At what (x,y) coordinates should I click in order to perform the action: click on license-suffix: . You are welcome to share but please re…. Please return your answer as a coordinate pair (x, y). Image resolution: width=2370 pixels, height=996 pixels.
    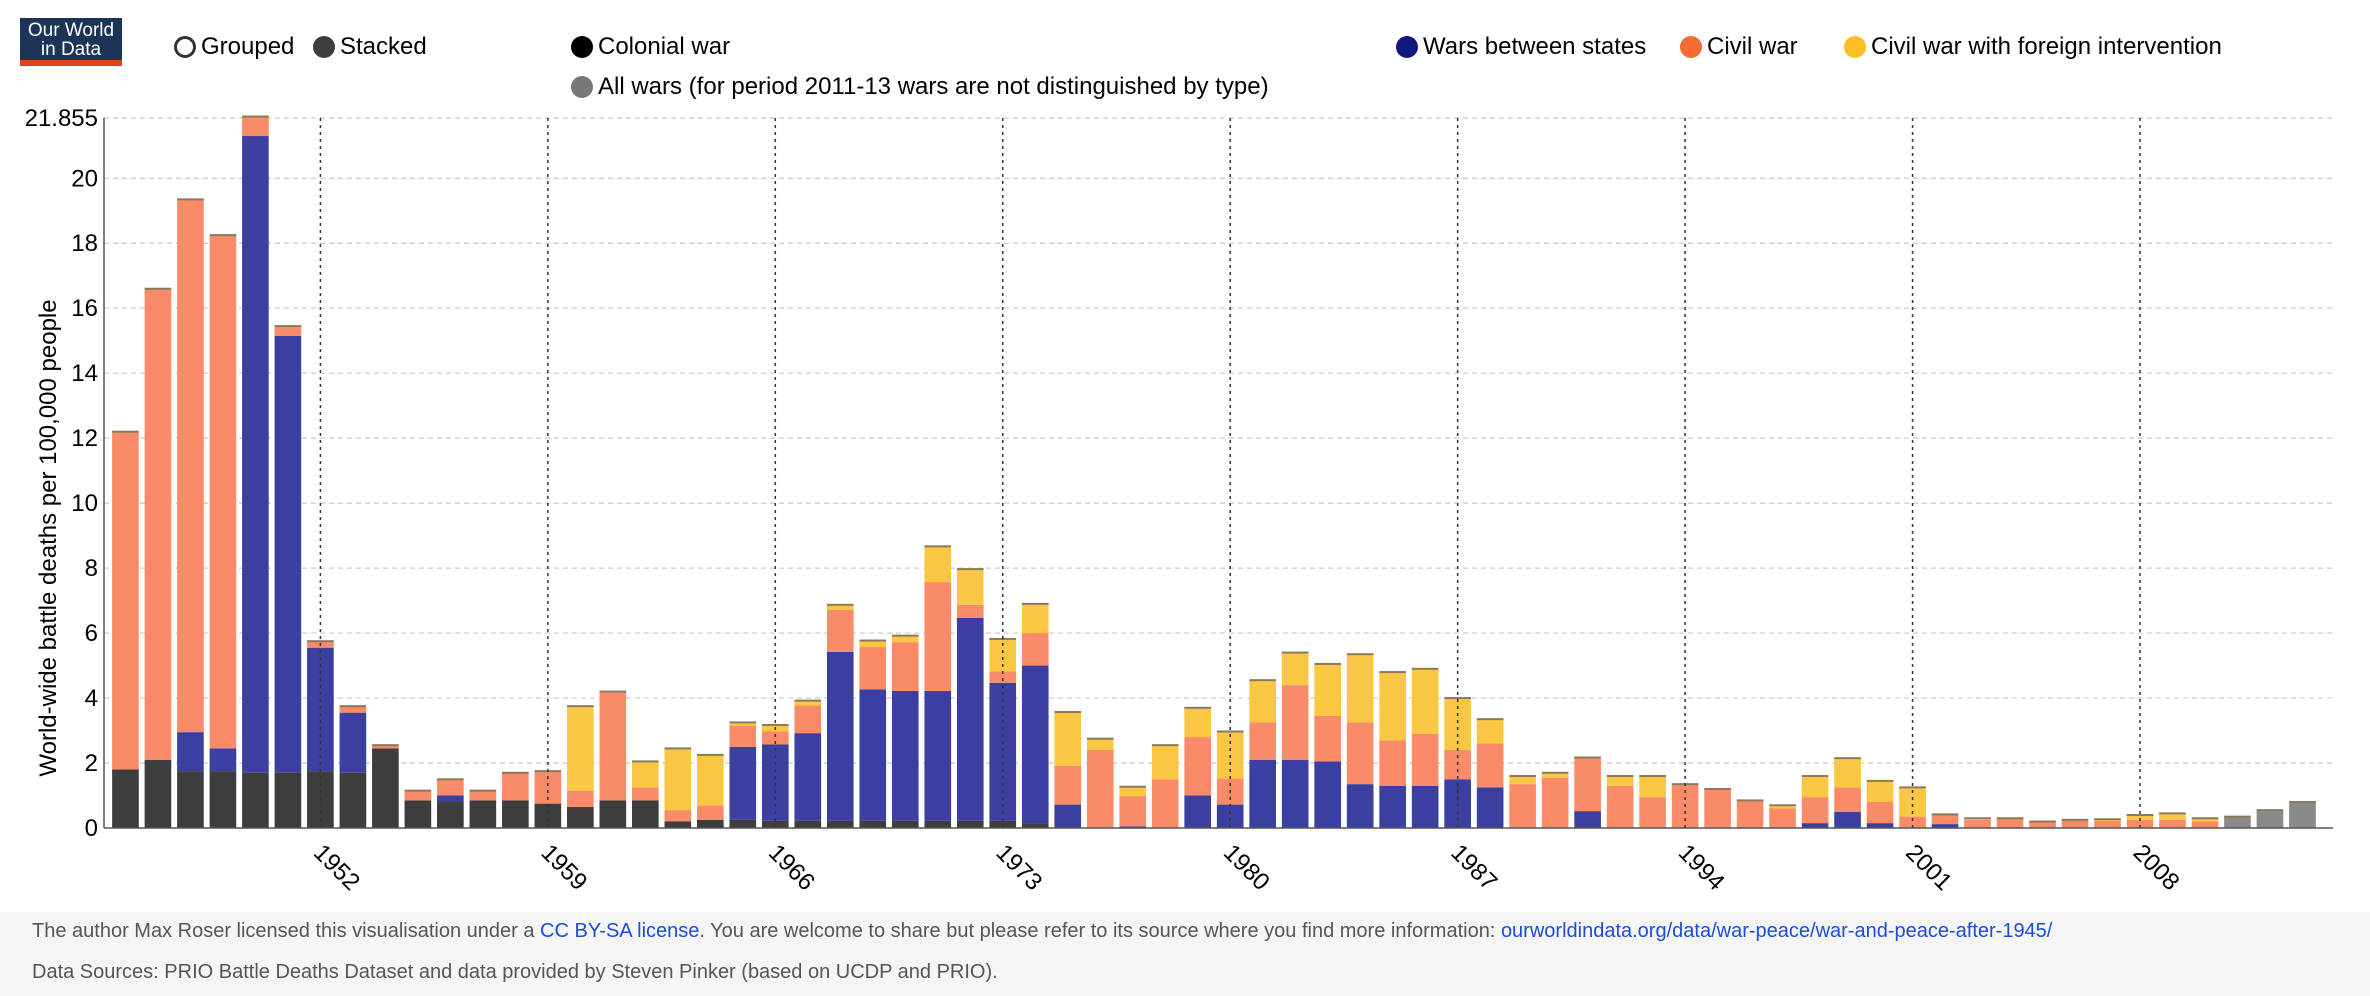
    Looking at the image, I should click on (1100, 931).